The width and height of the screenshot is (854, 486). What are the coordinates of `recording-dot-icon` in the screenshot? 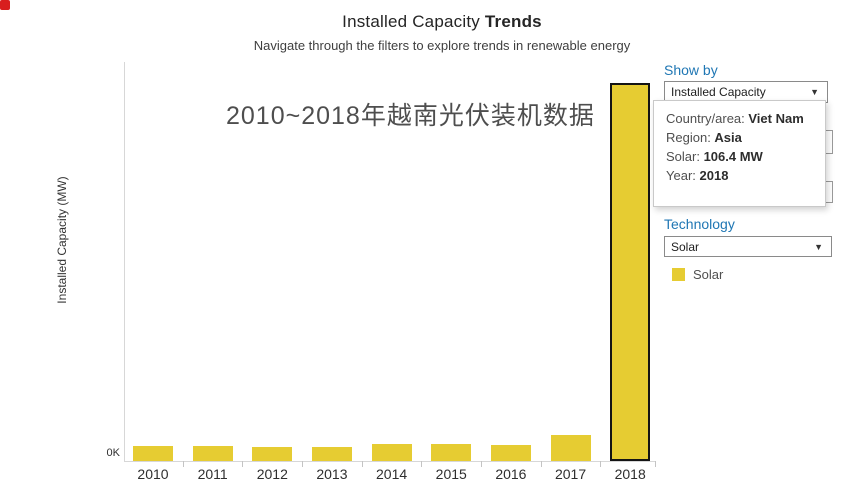 It's located at (5, 5).